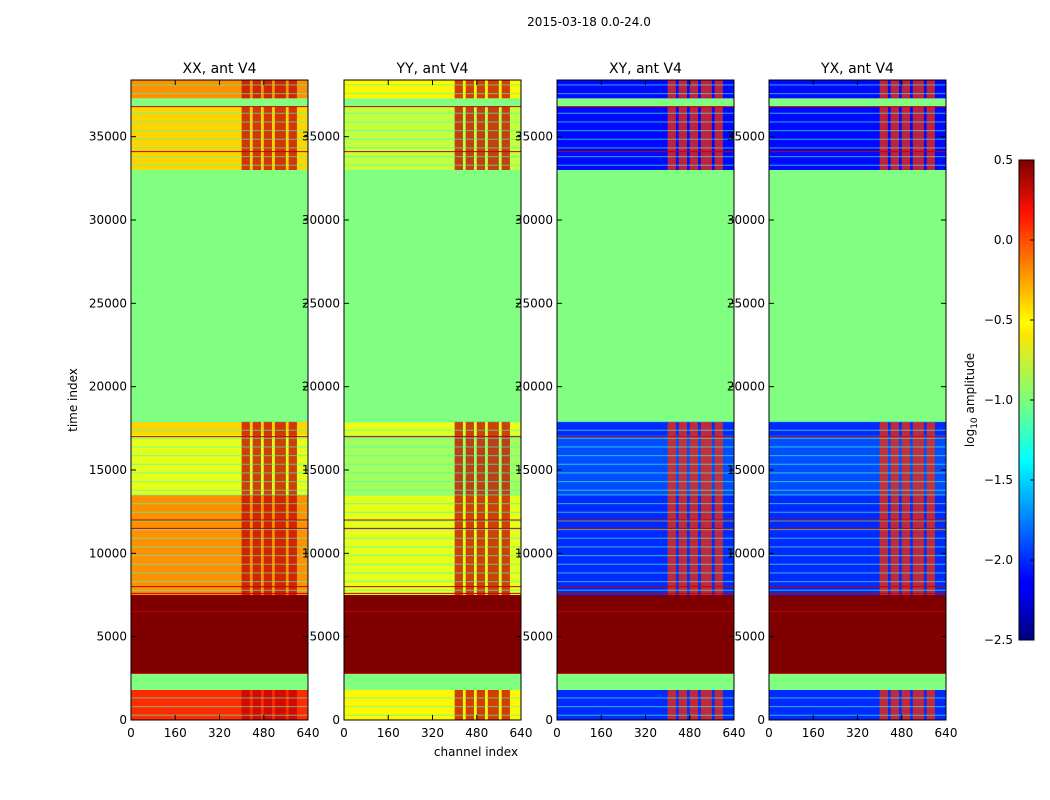  Describe the element at coordinates (998, 320) in the screenshot. I see `colorbar-tick-label: −0.5` at that location.